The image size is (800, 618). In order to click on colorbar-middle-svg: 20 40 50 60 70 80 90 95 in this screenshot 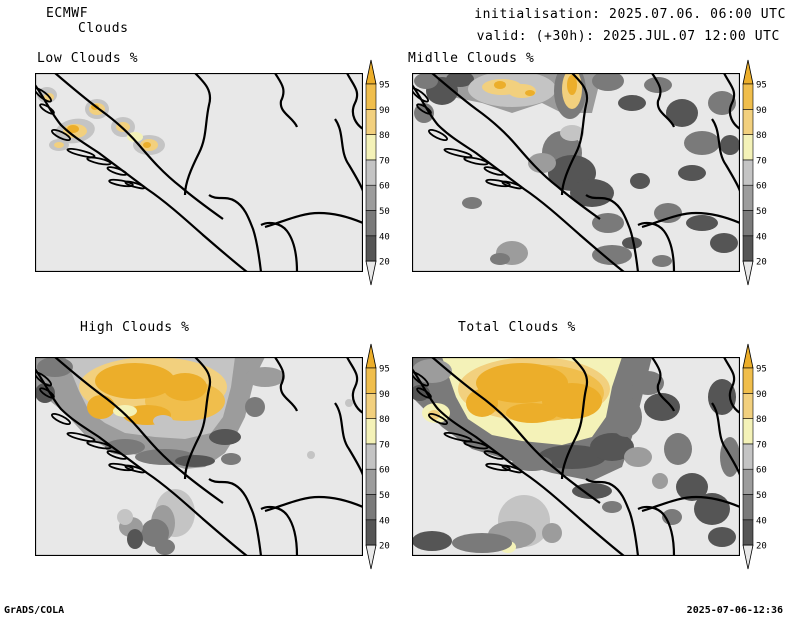, I will do `click(754, 172)`.